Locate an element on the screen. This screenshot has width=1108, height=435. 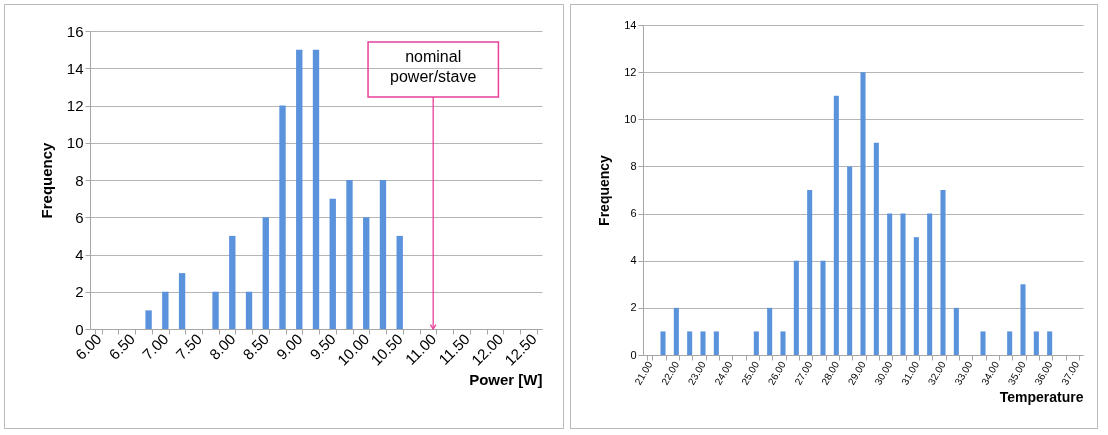
x-axis-title: Power [W] is located at coordinates (506, 379).